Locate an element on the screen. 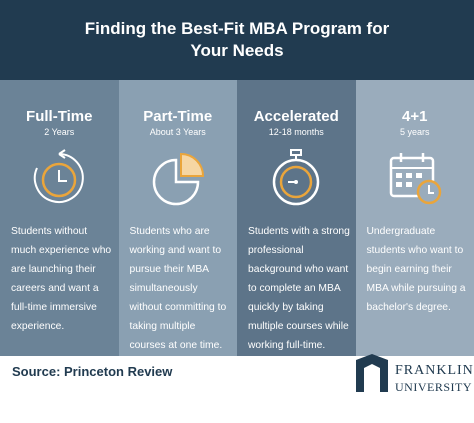 Image resolution: width=474 pixels, height=423 pixels. logo-text: FRANKLIN is located at coordinates (434, 370).